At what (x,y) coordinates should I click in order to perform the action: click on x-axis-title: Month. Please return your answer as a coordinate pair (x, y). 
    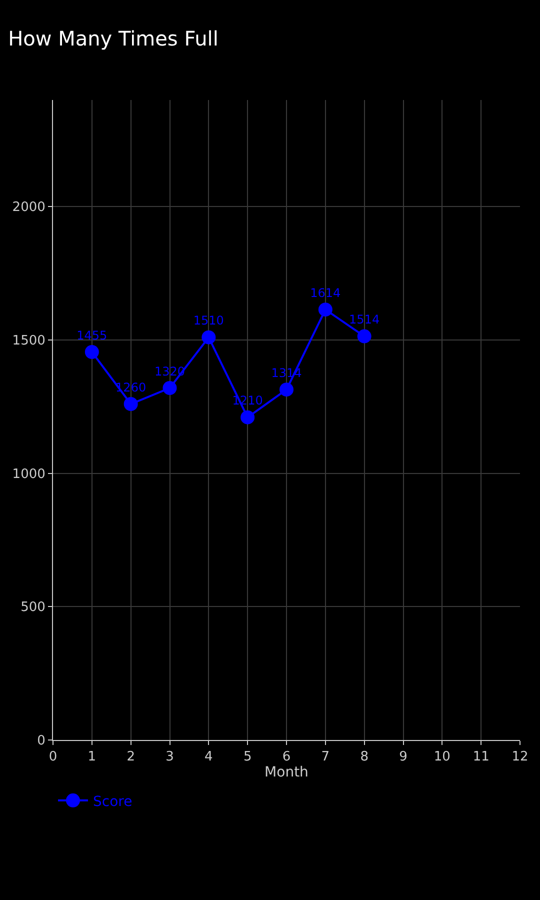
    Looking at the image, I should click on (286, 772).